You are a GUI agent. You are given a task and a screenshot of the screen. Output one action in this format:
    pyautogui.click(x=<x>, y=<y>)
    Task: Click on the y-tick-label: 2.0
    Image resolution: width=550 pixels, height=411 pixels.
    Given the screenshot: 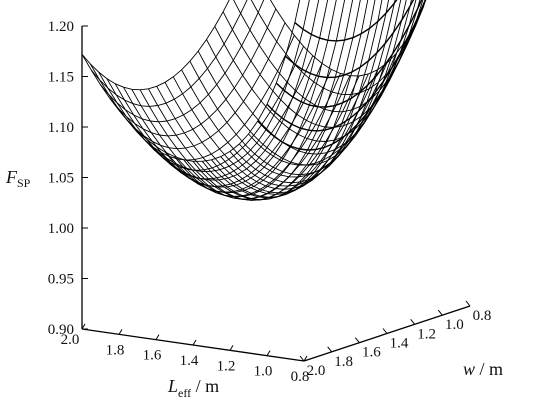 What is the action you would take?
    pyautogui.click(x=316, y=371)
    